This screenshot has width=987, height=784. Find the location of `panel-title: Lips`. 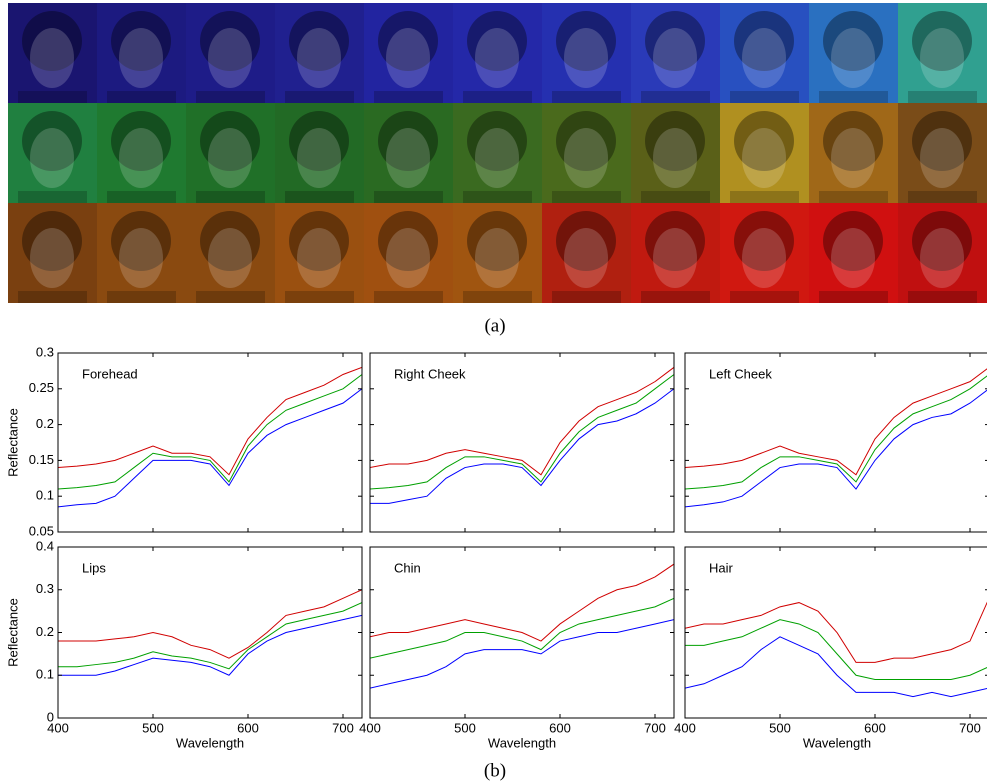

panel-title: Lips is located at coordinates (94, 567).